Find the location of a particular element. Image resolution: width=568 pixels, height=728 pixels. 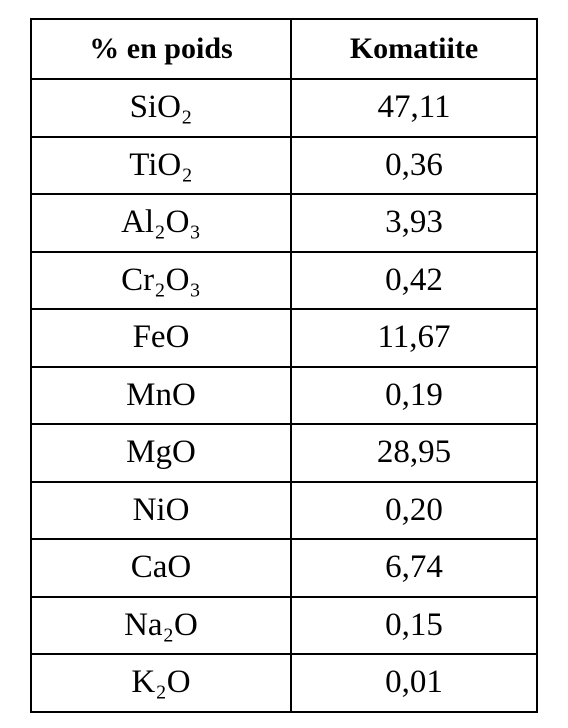

table-row: FeO 11,67 is located at coordinates (284, 338).